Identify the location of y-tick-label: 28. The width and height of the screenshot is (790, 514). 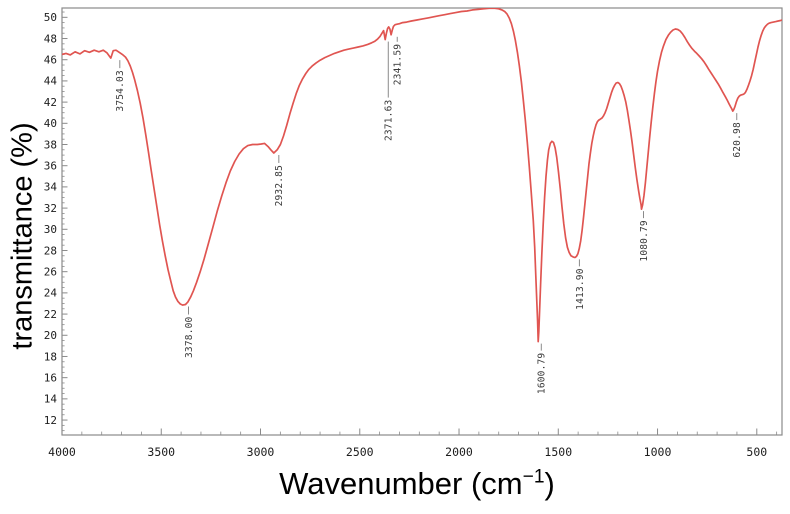
(50, 250).